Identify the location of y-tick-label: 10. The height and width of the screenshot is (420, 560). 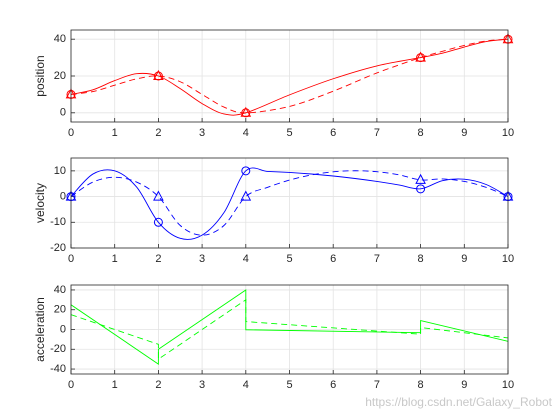
(60, 171).